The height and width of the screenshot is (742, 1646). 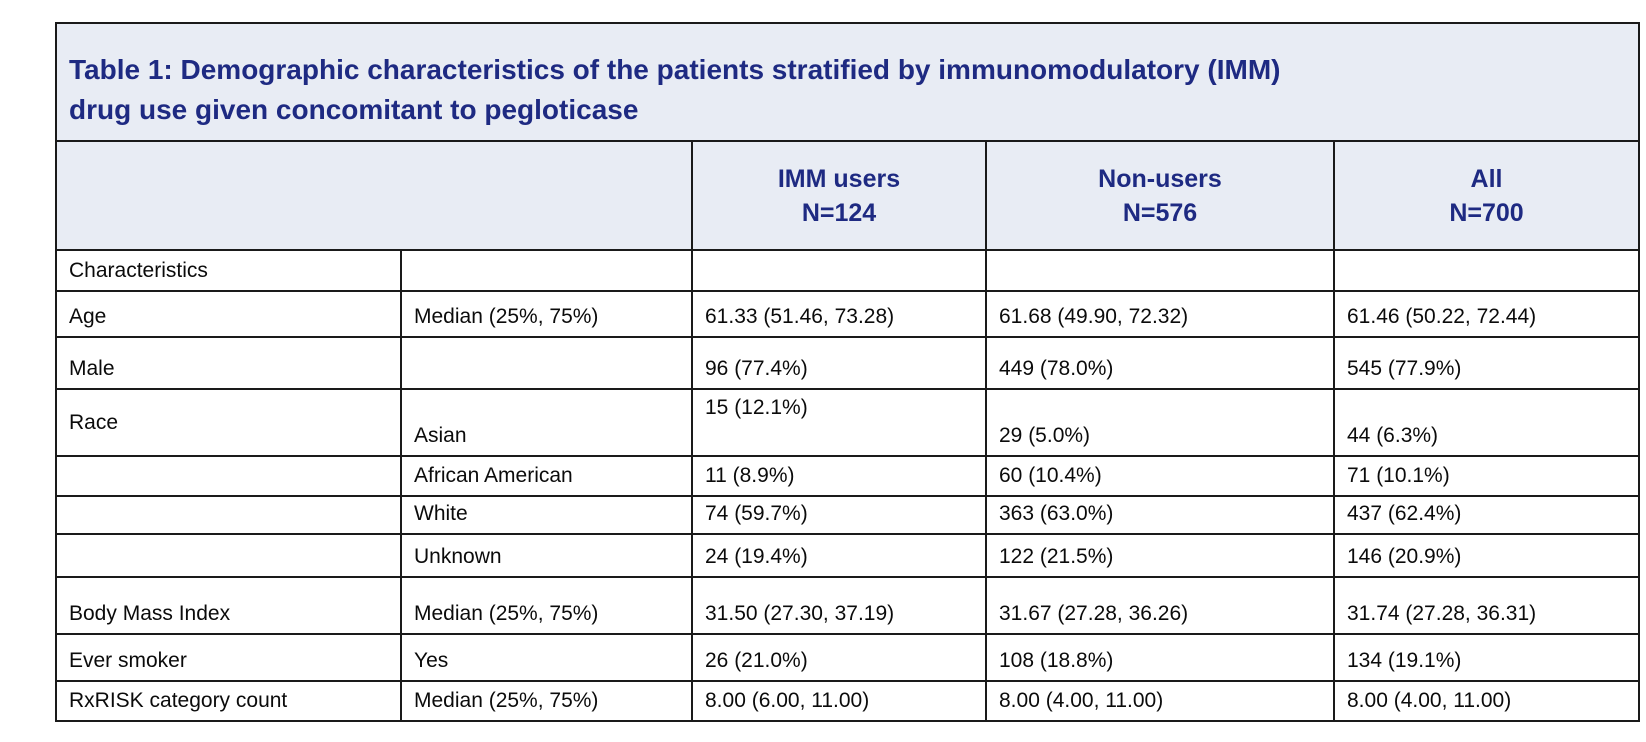 What do you see at coordinates (1160, 314) in the screenshot?
I see `cell-non-users-value: 61.68 (49.90, 72.32)` at bounding box center [1160, 314].